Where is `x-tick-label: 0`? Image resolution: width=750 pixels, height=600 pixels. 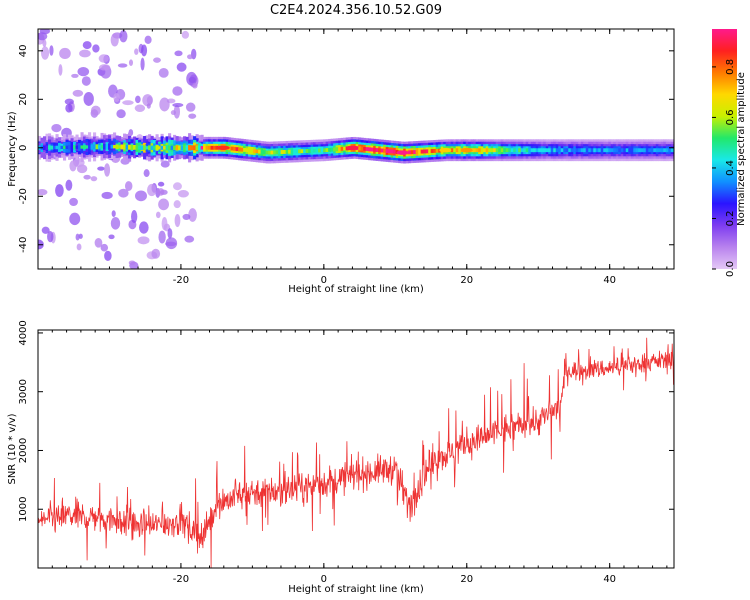
x-tick-label: 0 is located at coordinates (324, 579).